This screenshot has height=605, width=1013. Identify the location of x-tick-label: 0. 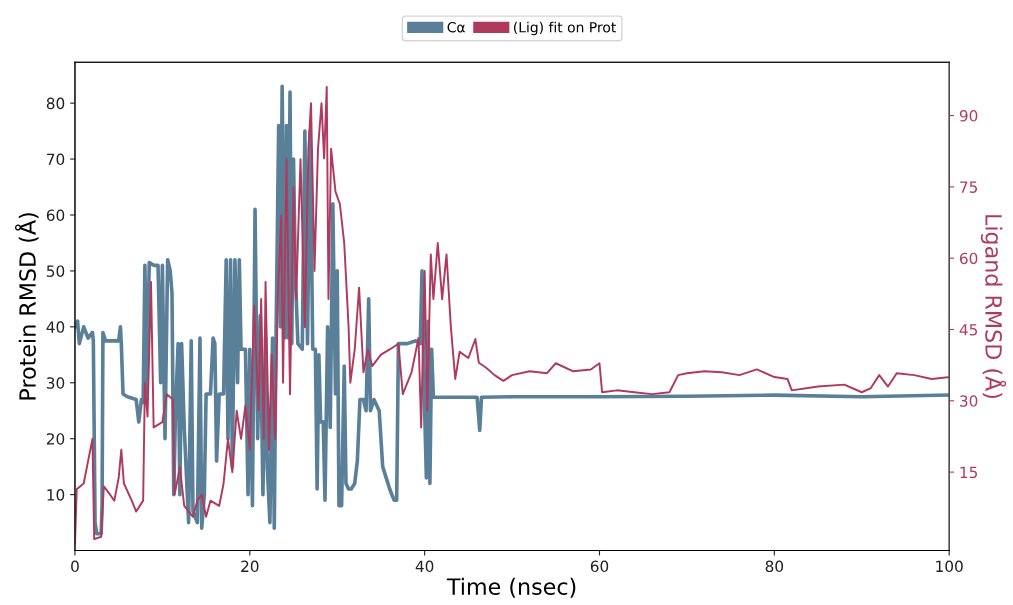
(75, 566).